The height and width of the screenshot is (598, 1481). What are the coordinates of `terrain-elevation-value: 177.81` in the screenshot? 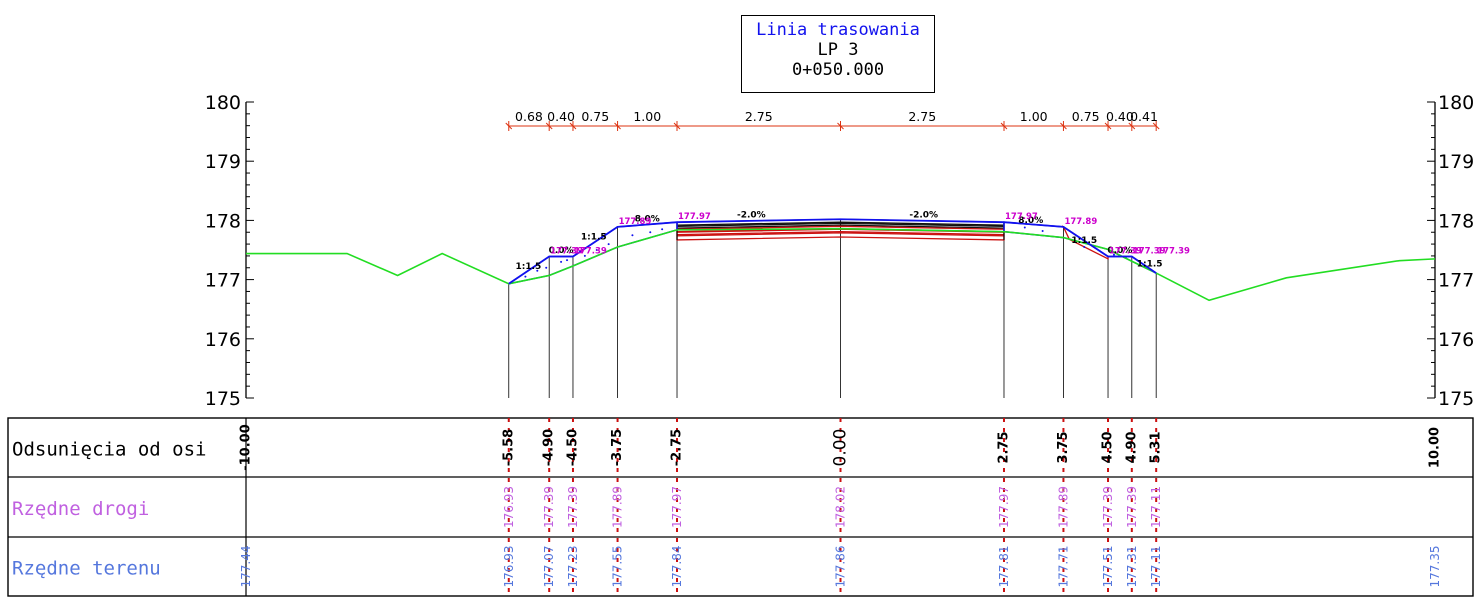 It's located at (1004, 567).